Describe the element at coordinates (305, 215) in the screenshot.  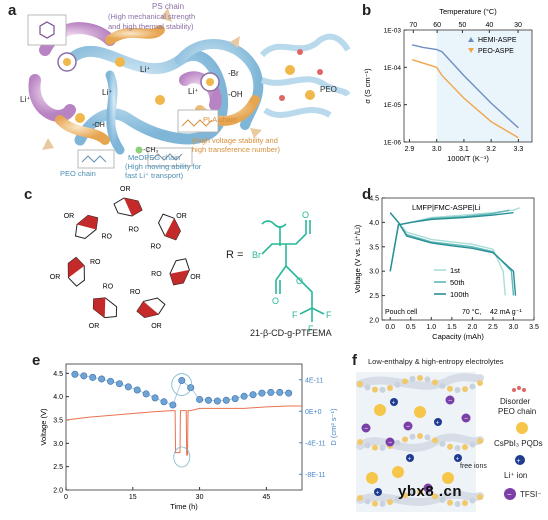
I see `ptfema-o-1: O` at that location.